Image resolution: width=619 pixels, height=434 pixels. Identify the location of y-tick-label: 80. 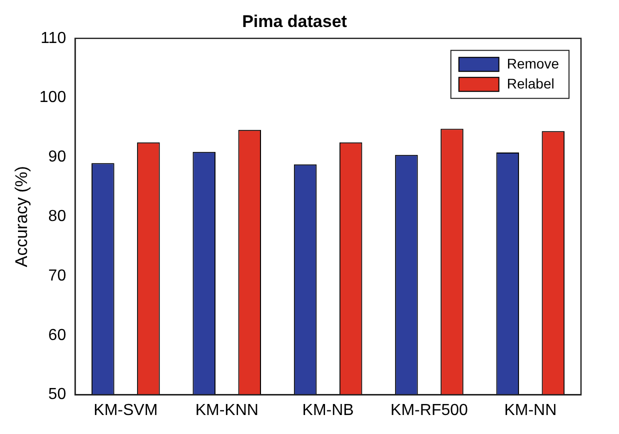
(57, 217).